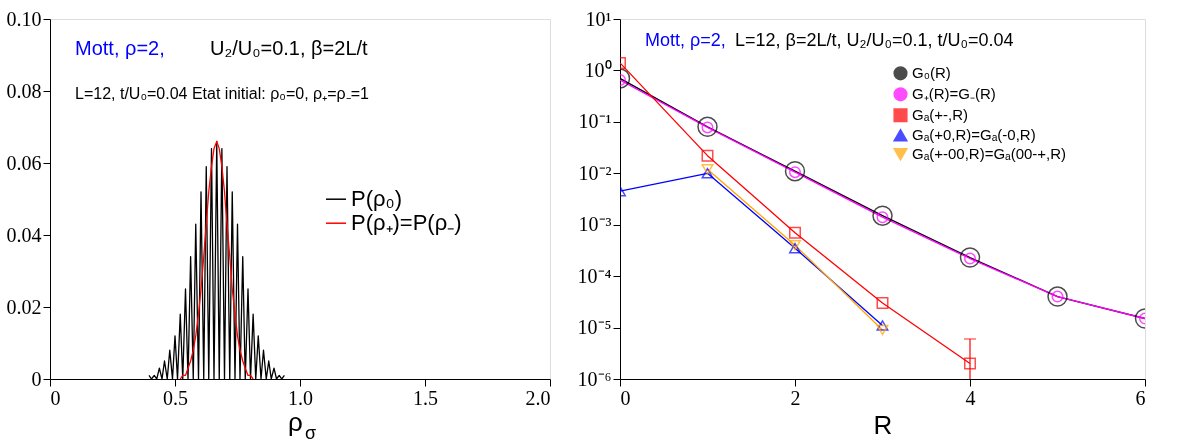 The height and width of the screenshot is (443, 1193). What do you see at coordinates (594, 378) in the screenshot?
I see `y-tick-label: 10⁻⁶` at bounding box center [594, 378].